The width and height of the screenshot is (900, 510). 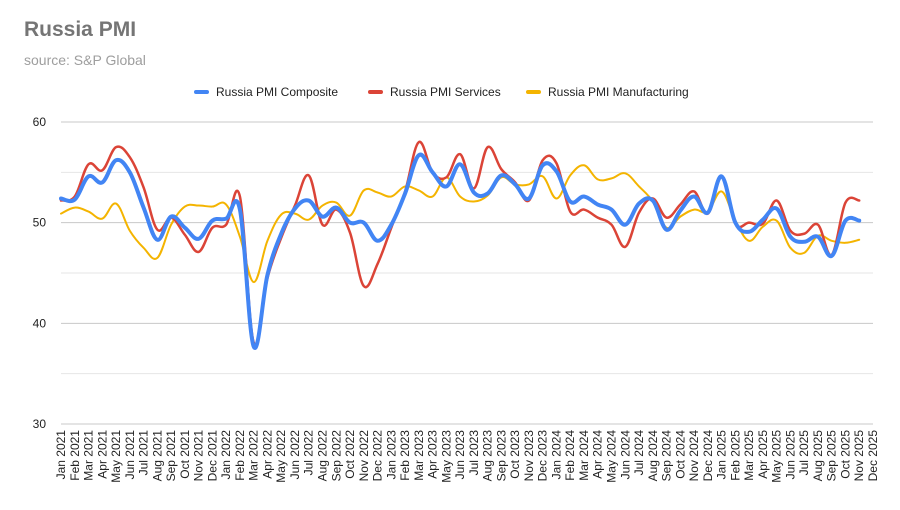 What do you see at coordinates (40, 223) in the screenshot?
I see `y-tick-label: 50` at bounding box center [40, 223].